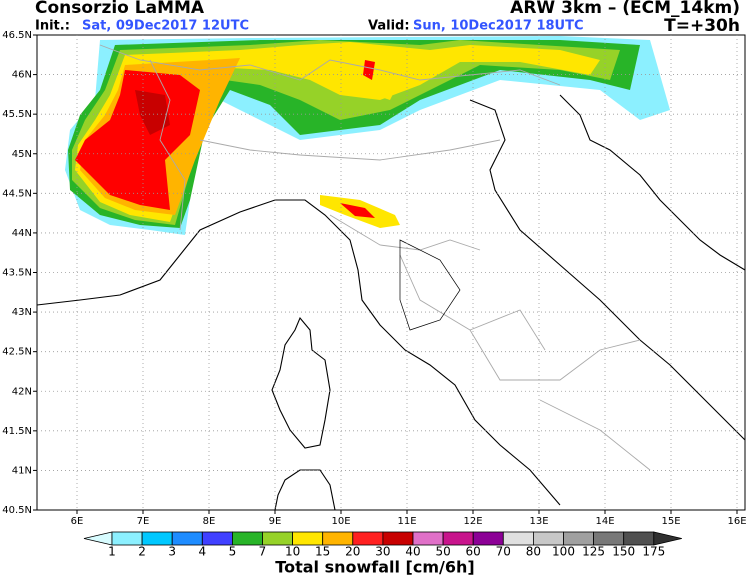 The height and width of the screenshot is (580, 751). I want to click on lon-label: 11E, so click(406, 521).